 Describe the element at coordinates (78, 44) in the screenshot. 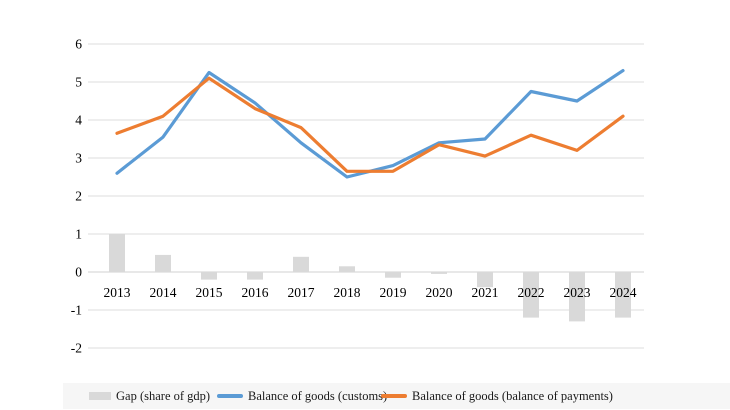

I see `y-axis-tick-label: 6` at that location.